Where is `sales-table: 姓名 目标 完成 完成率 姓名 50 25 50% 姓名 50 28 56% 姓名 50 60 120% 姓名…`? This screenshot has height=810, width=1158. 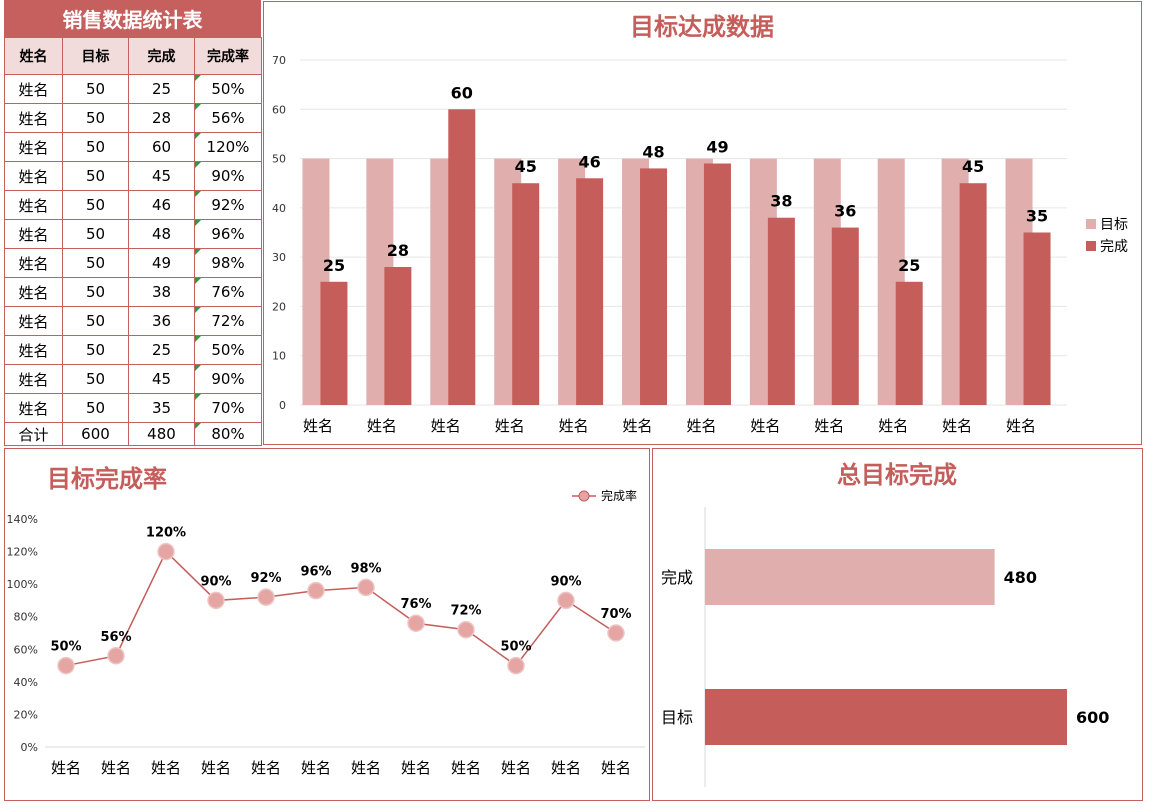 sales-table: 姓名 目标 完成 完成率 姓名 50 25 50% 姓名 50 28 56% 姓名 50 60 120% 姓名… is located at coordinates (133, 241).